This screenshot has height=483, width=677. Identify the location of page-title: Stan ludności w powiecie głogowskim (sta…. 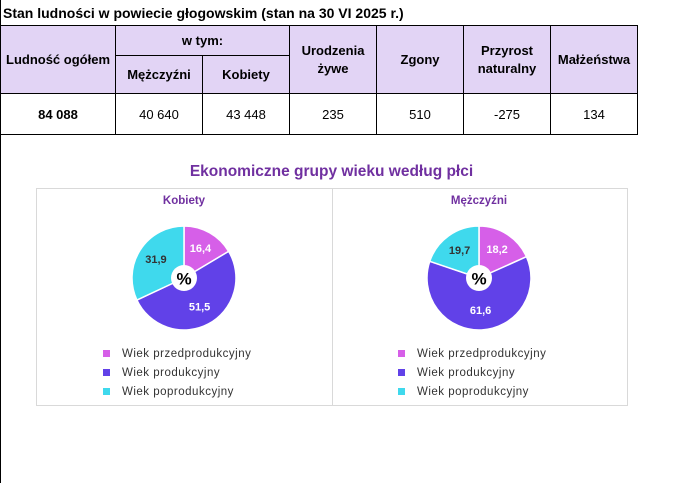
(203, 13).